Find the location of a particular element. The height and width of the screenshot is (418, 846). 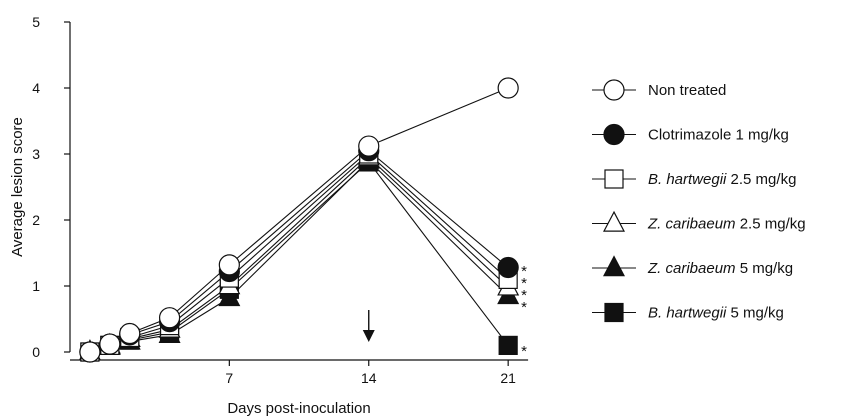

y-tick-label: 5 is located at coordinates (36, 22).